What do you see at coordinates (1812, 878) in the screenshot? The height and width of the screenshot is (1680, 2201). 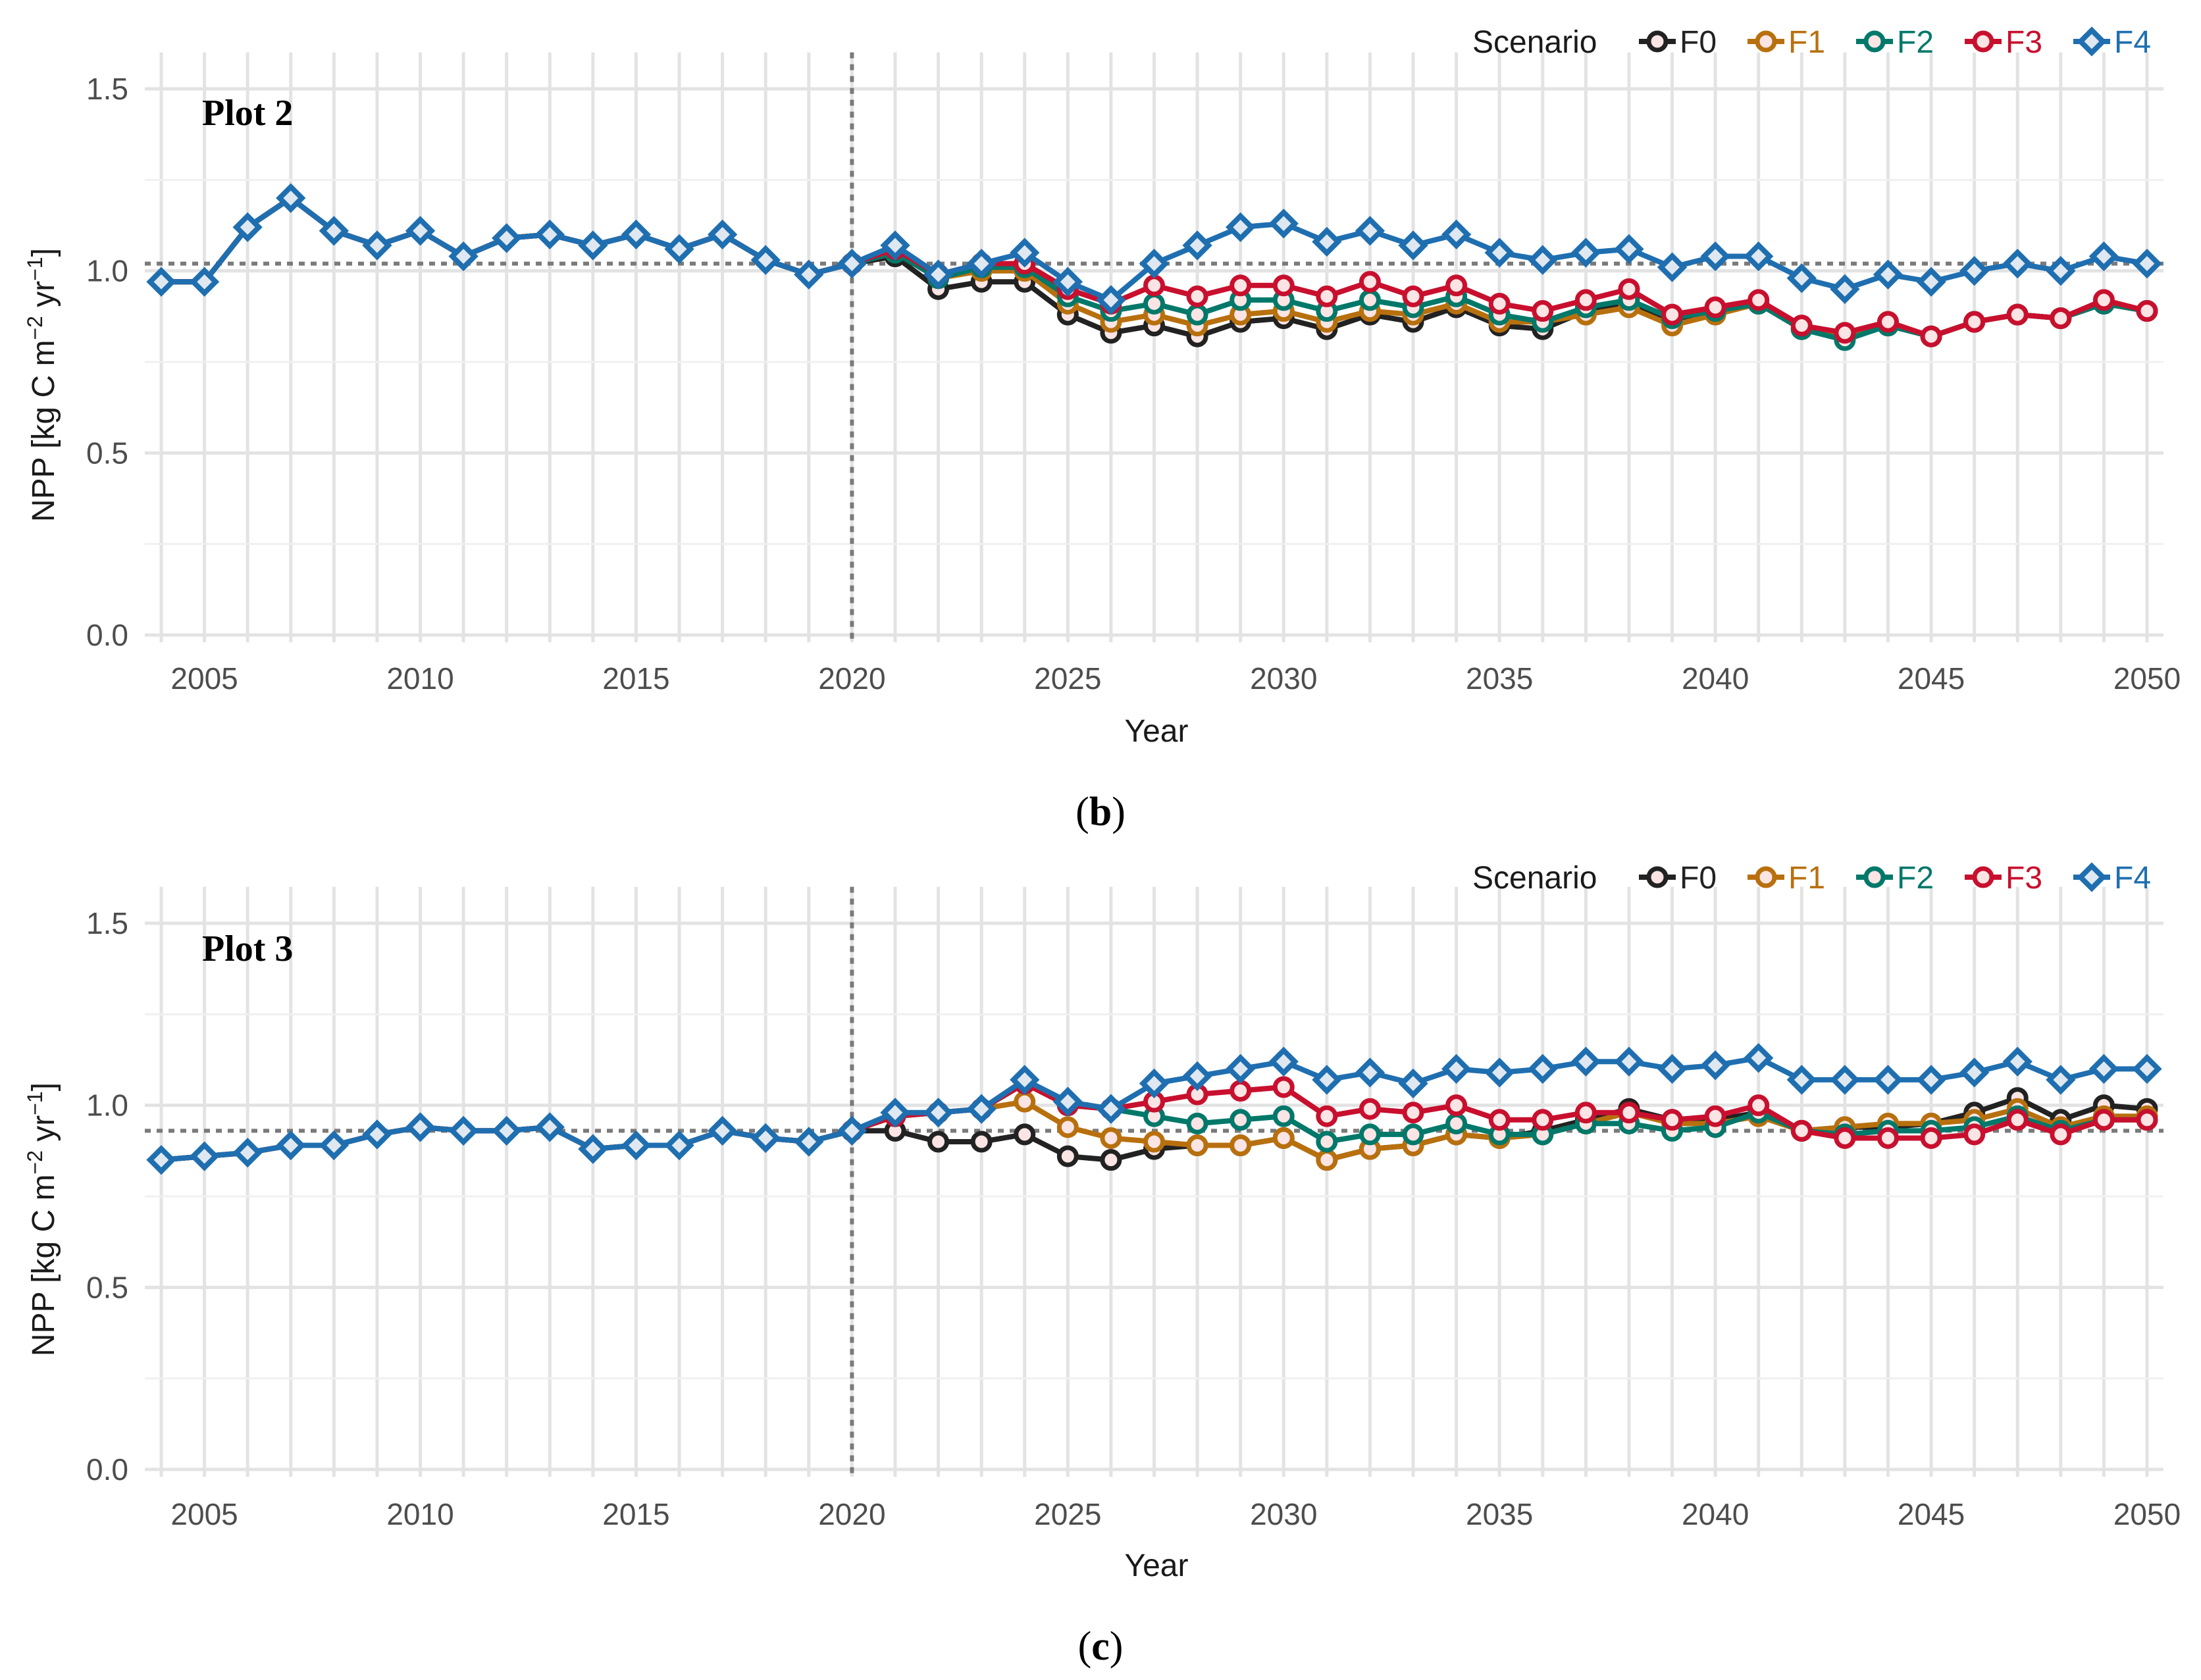 I see `panel-c-legend: Scenario F0 F1 F2 F3 F4` at bounding box center [1812, 878].